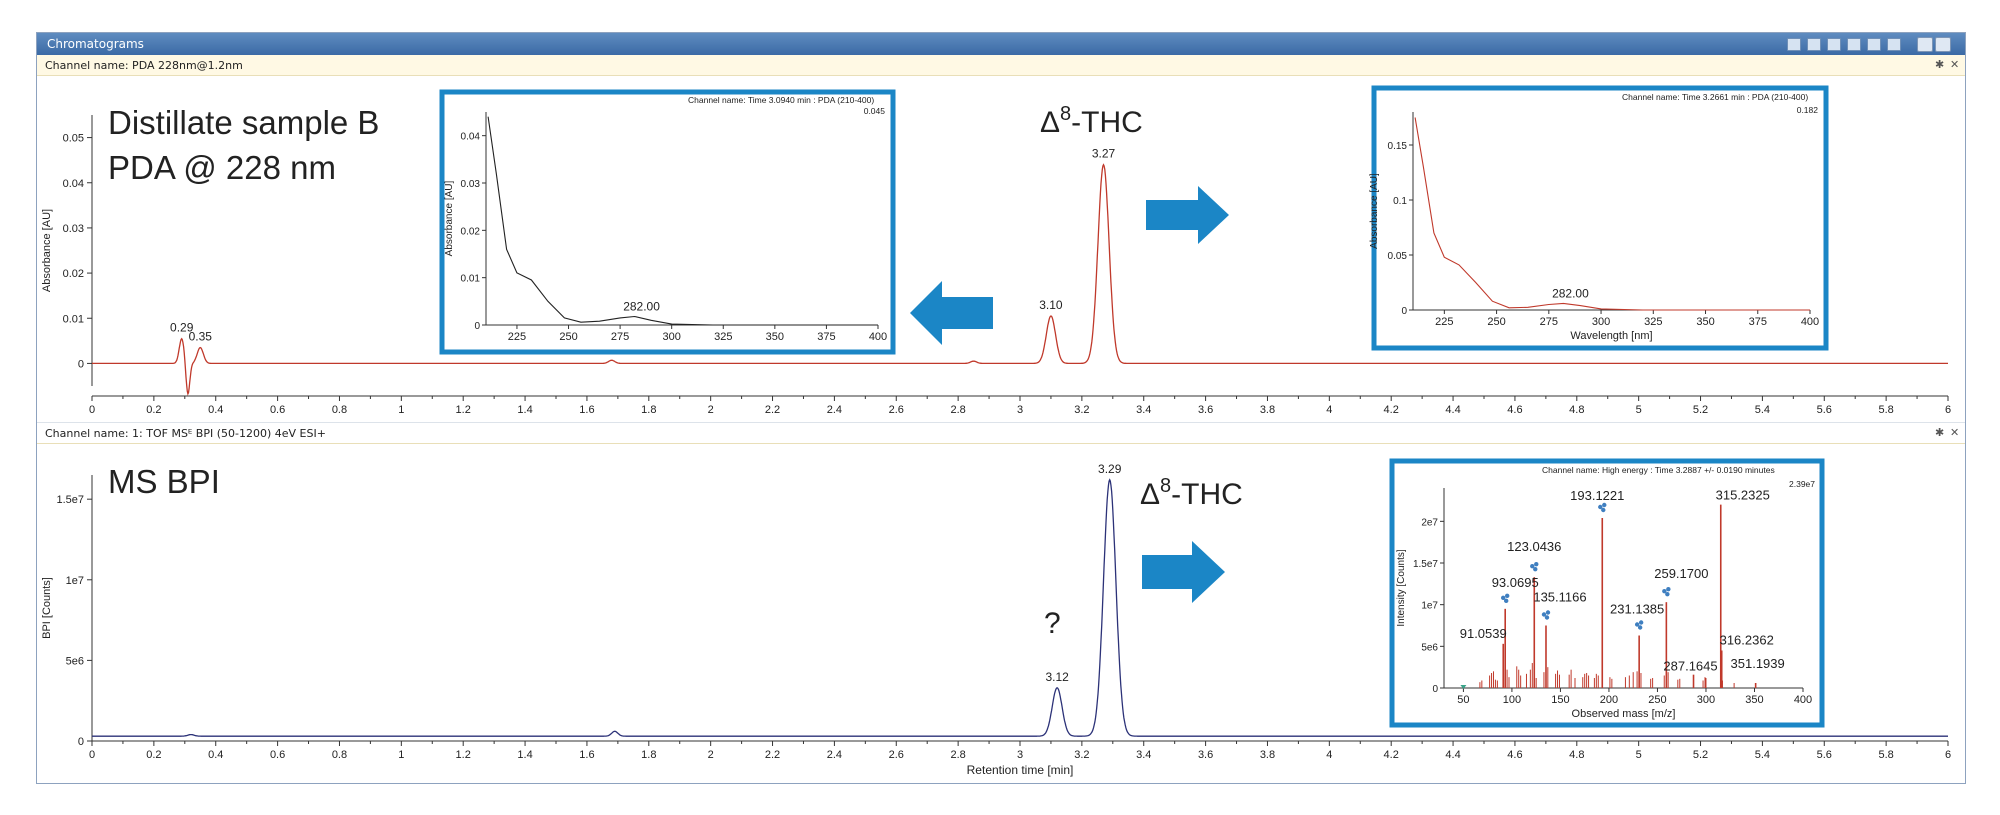 The image size is (2000, 815). I want to click on ms-bpi-chromatogram-x-tick-label: 2.8, so click(957, 755).